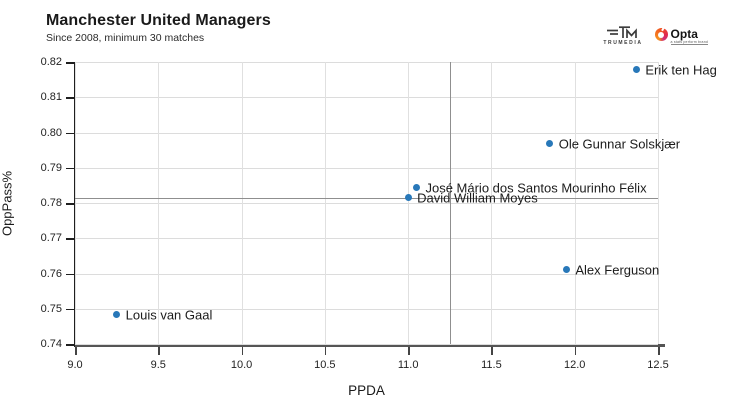 Image resolution: width=730 pixels, height=411 pixels. What do you see at coordinates (681, 70) in the screenshot?
I see `point-label: Erik ten Hag` at bounding box center [681, 70].